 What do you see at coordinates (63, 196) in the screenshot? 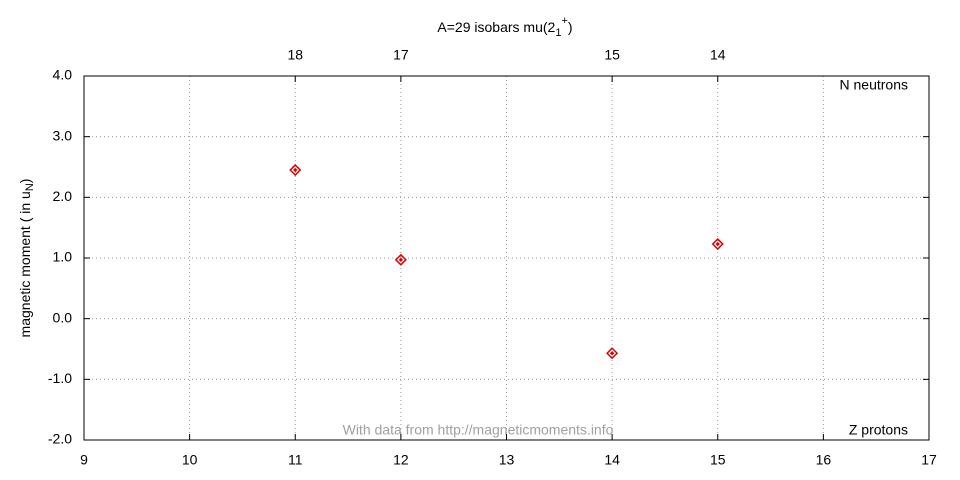
I see `y-tick-label: 2.0` at bounding box center [63, 196].